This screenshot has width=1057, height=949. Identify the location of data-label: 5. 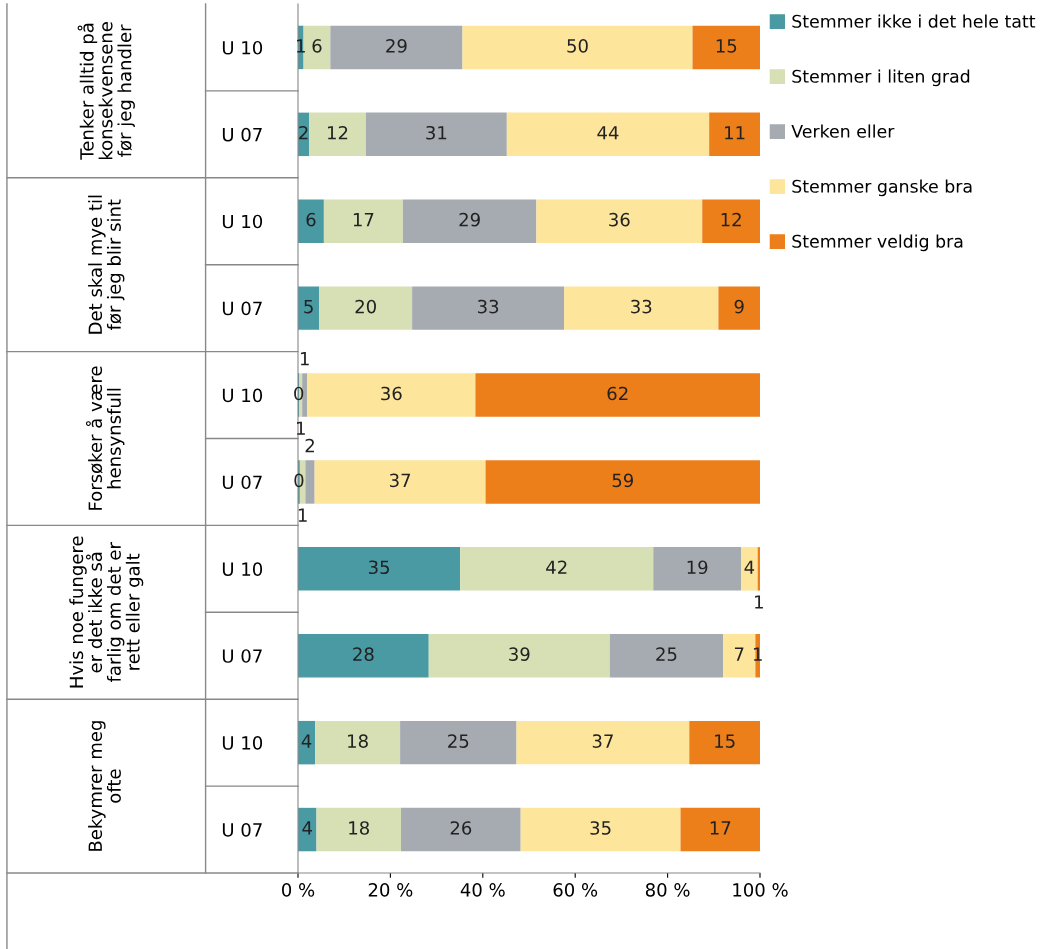
(308, 306).